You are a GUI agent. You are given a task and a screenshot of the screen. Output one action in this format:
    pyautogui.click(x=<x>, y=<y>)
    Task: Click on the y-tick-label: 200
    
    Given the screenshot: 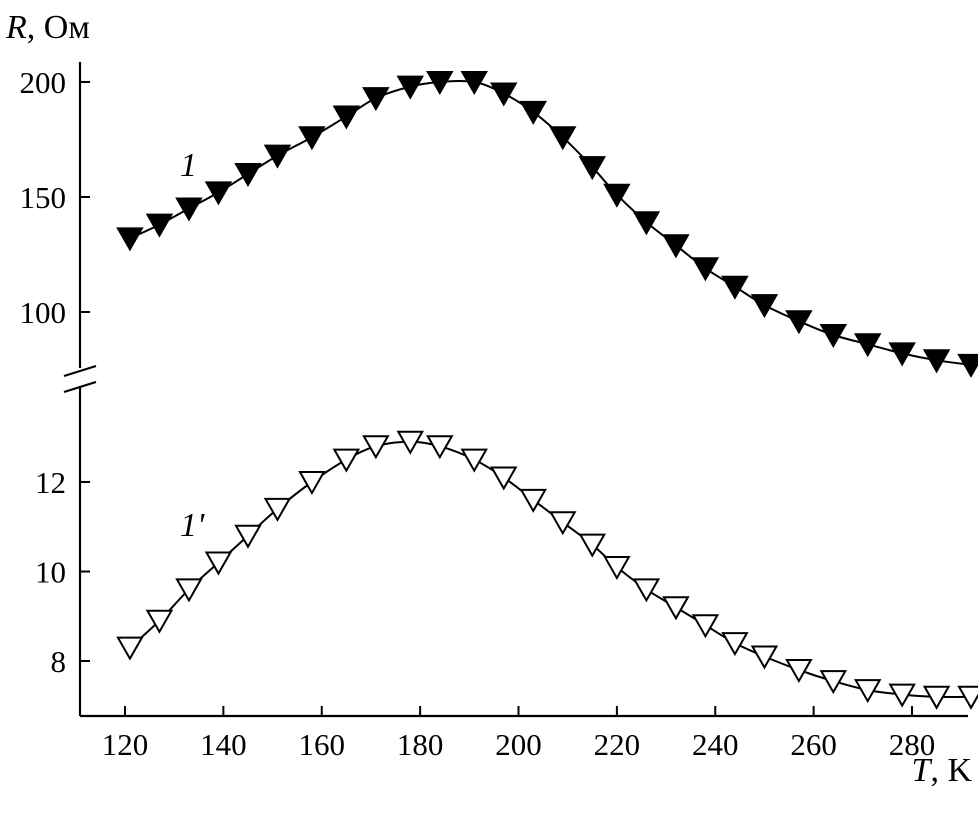 What is the action you would take?
    pyautogui.click(x=43, y=82)
    